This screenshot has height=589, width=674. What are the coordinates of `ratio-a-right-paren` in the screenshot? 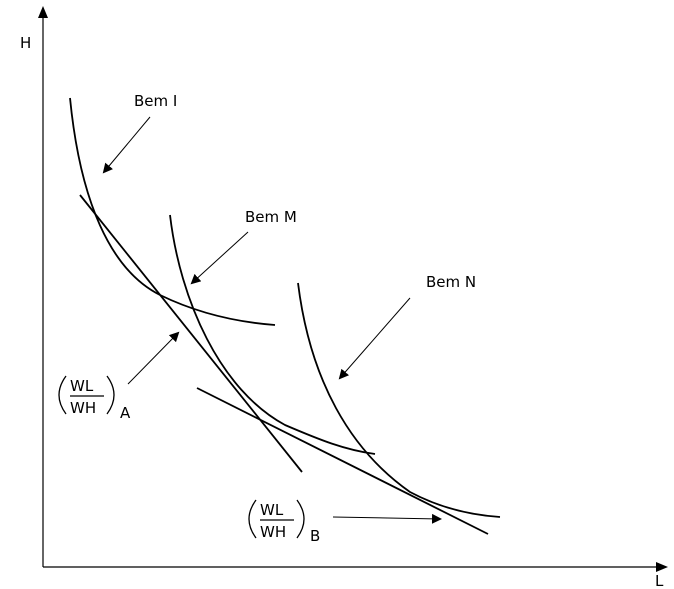 It's located at (110, 395).